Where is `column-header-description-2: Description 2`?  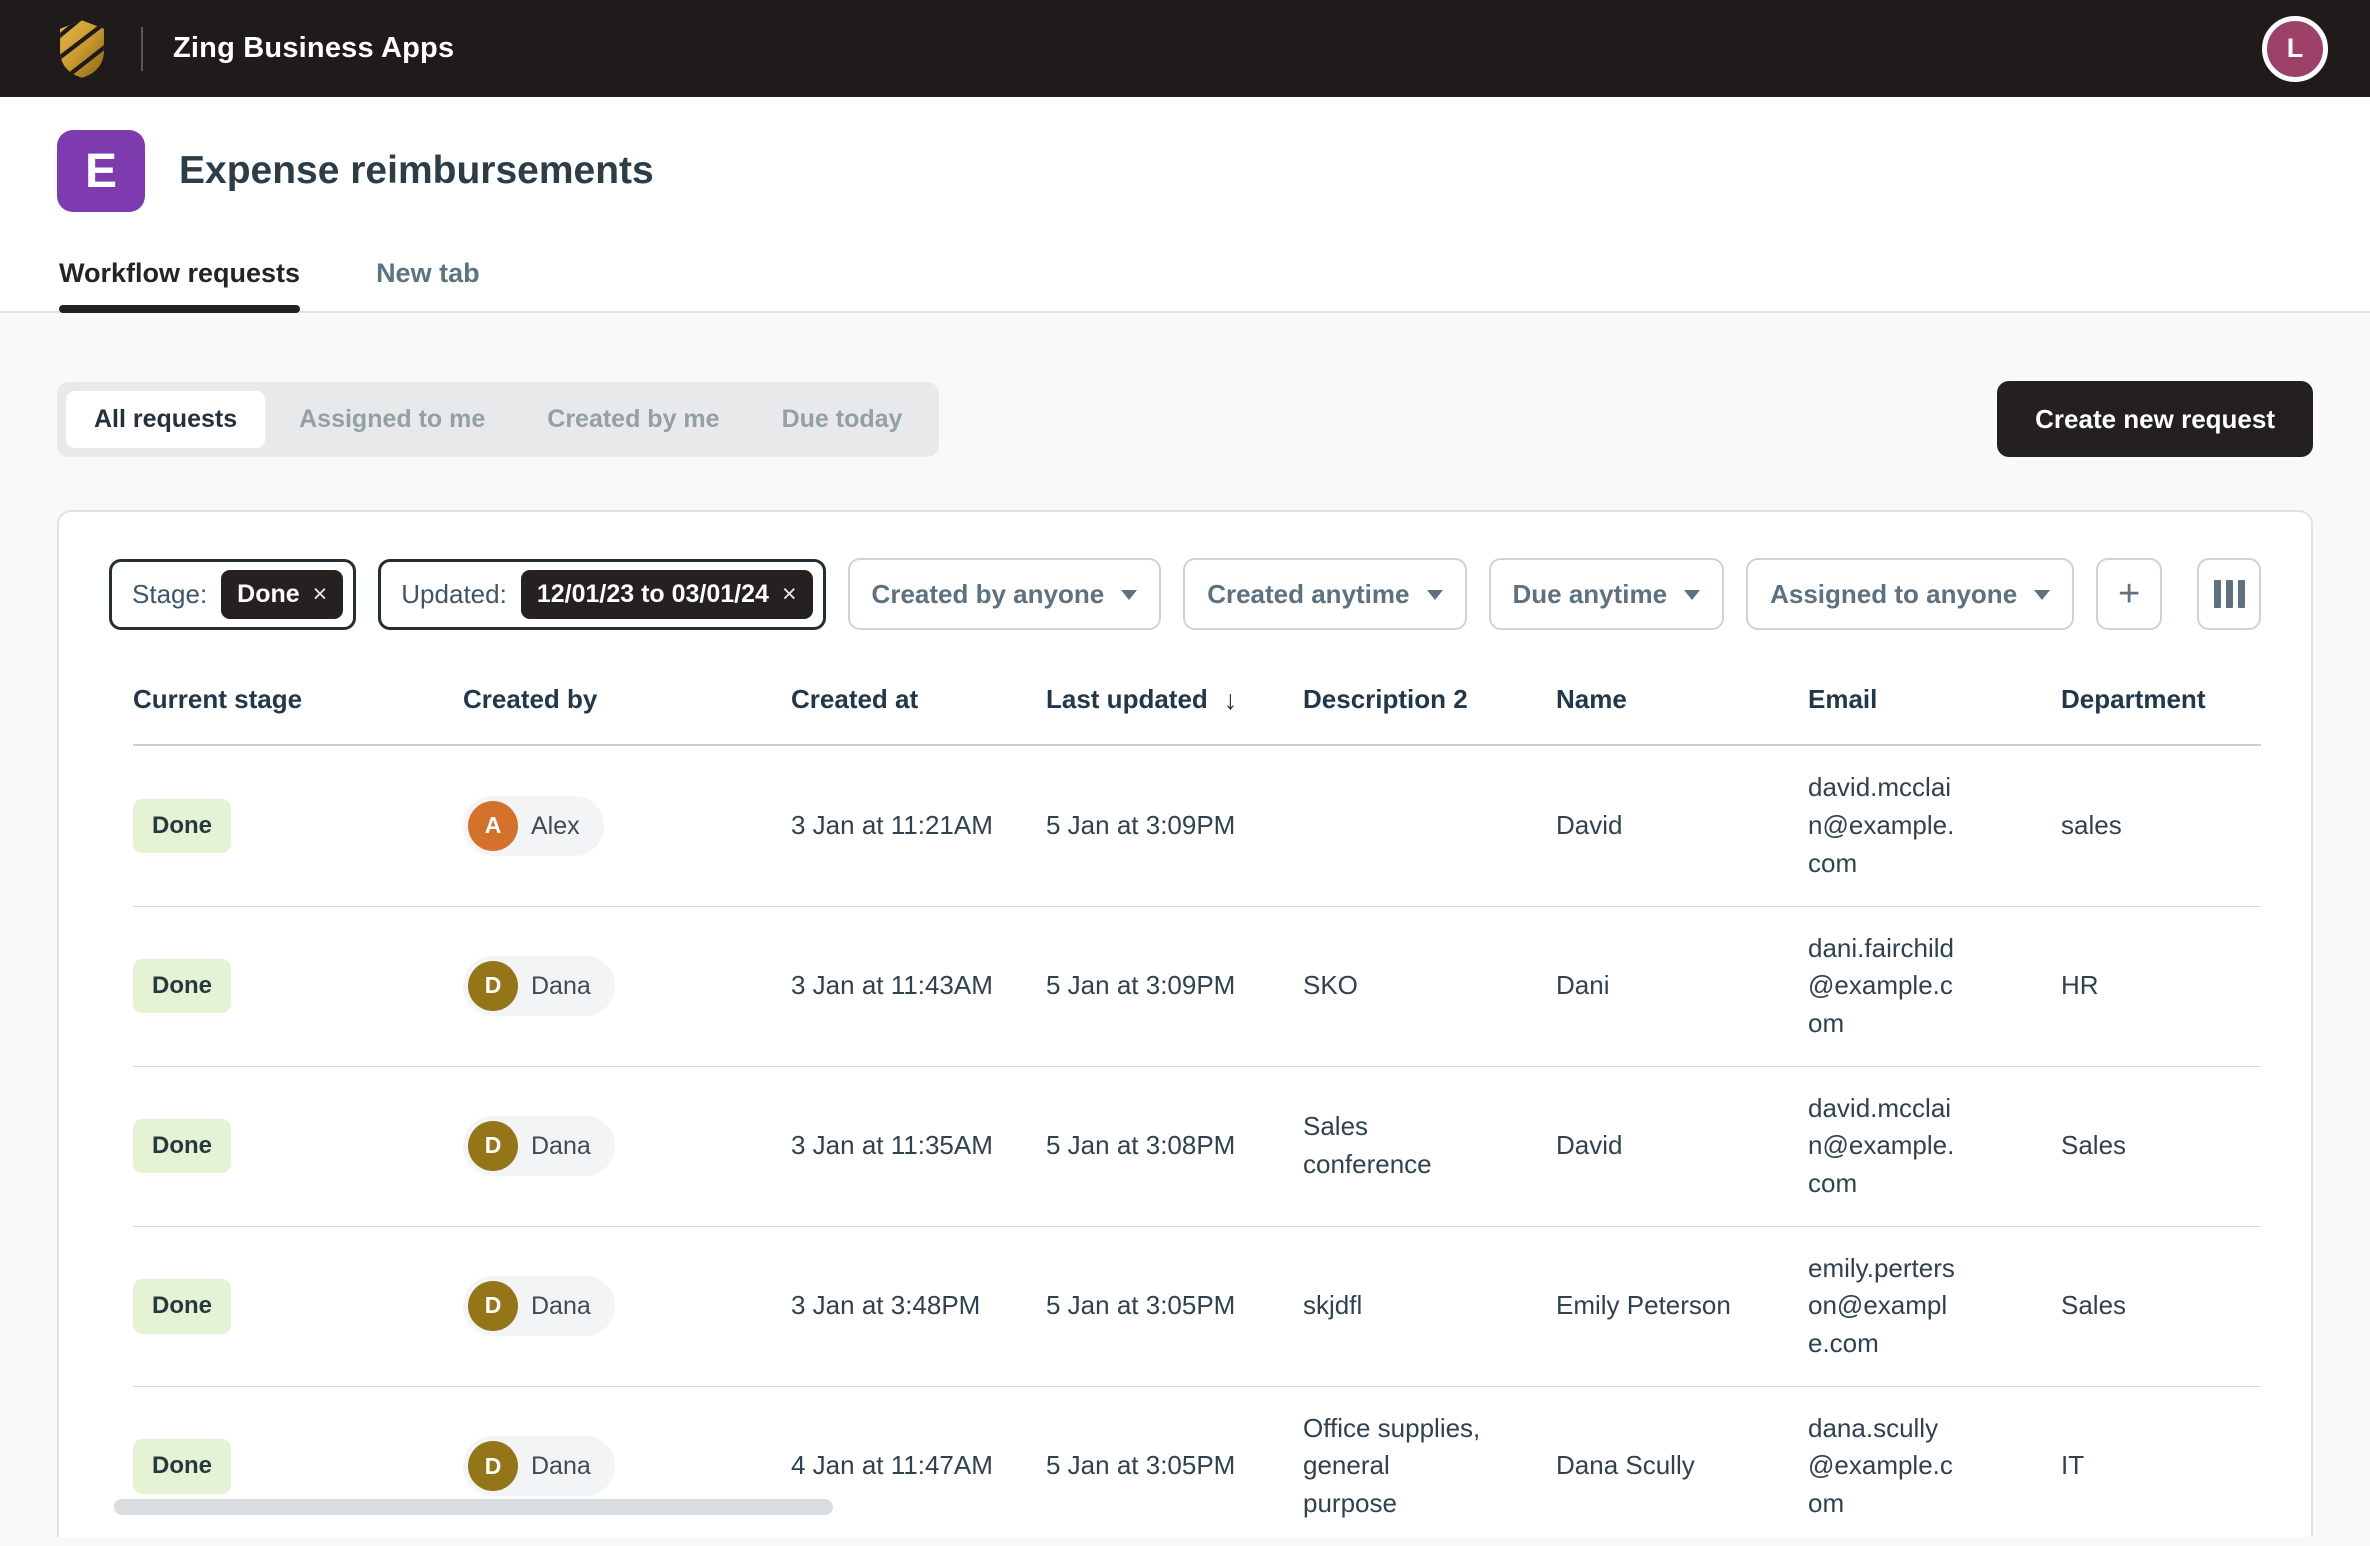 column-header-description-2: Description 2 is located at coordinates (1429, 699).